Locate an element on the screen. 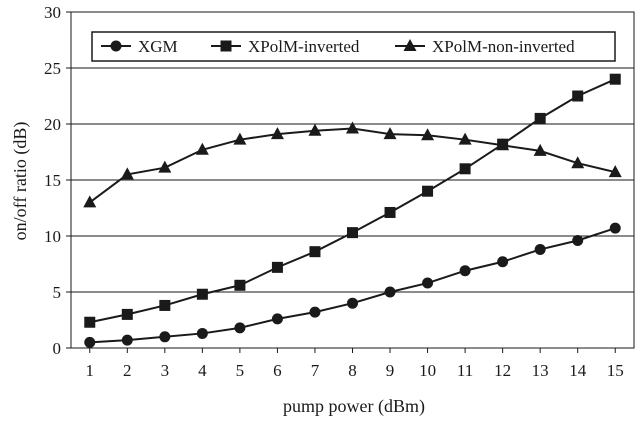 The image size is (639, 426). y-tick-label: 20 is located at coordinates (52, 124).